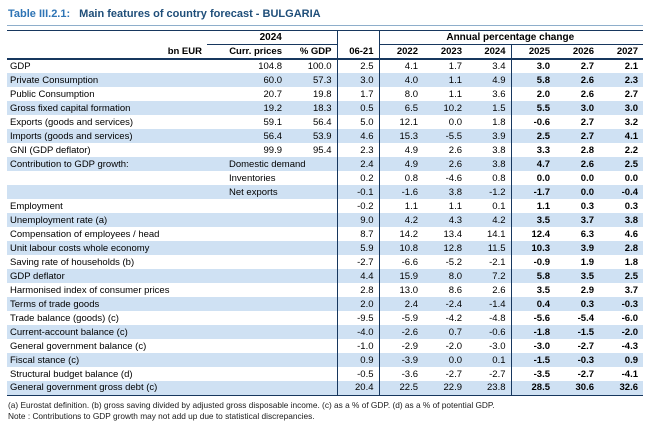 The width and height of the screenshot is (650, 443). I want to click on cell-value: -0.1, so click(357, 192).